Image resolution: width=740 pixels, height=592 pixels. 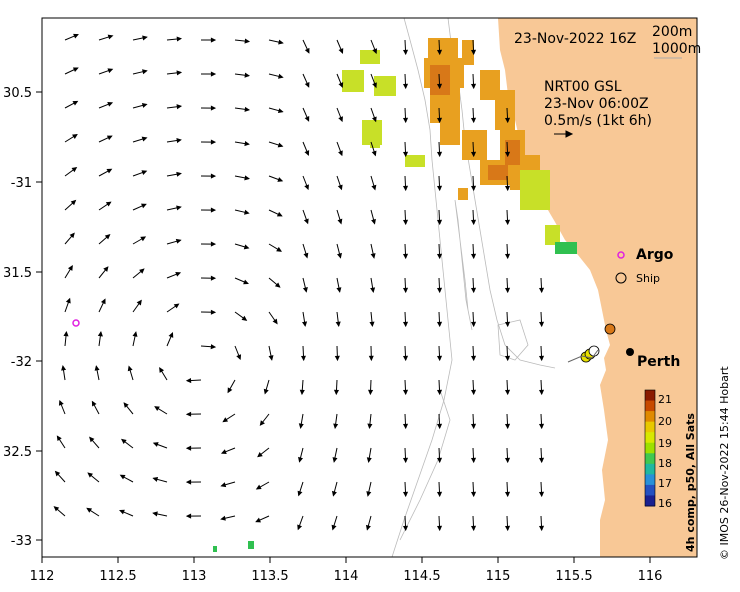 I want to click on scale-label: 0.5m/s (1kt 6h), so click(x=598, y=121).